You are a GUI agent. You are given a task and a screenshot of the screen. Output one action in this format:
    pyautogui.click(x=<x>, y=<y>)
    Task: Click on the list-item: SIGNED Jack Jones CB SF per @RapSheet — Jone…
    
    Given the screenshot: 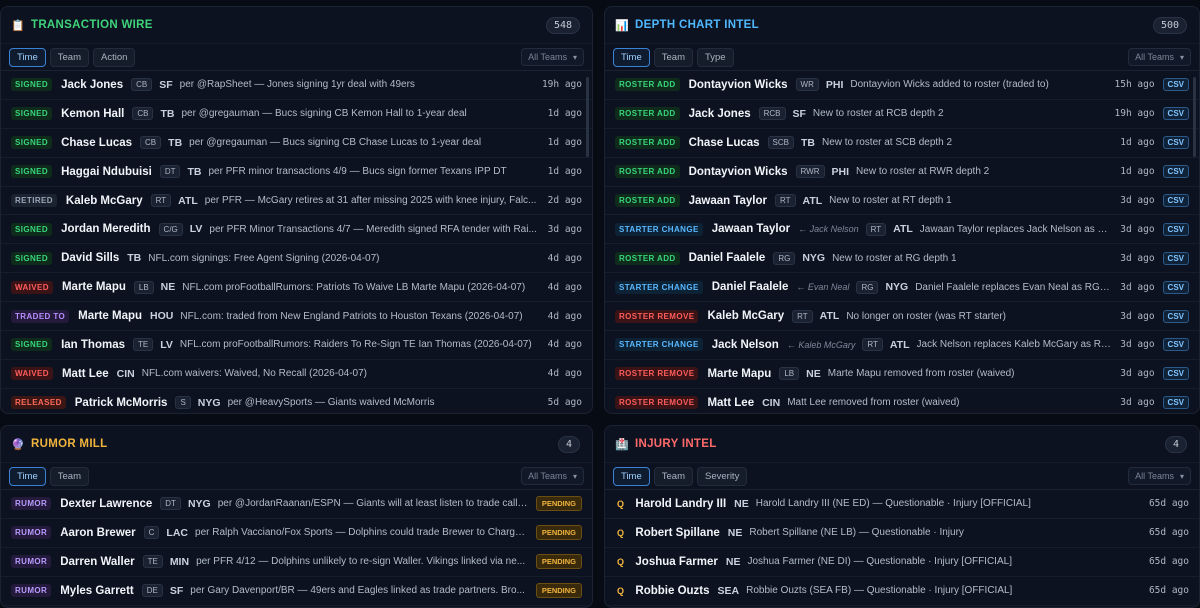 What is the action you would take?
    pyautogui.click(x=296, y=85)
    